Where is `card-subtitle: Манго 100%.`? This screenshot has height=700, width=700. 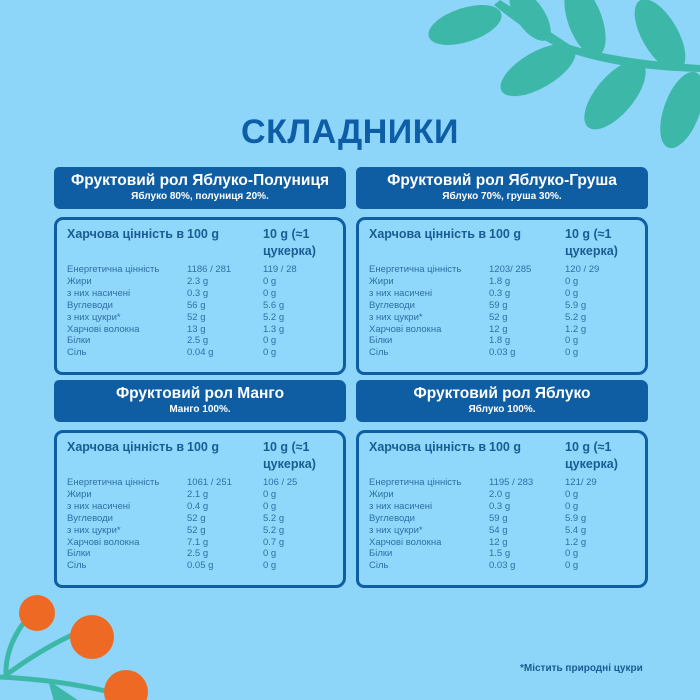
card-subtitle: Манго 100%. is located at coordinates (200, 409).